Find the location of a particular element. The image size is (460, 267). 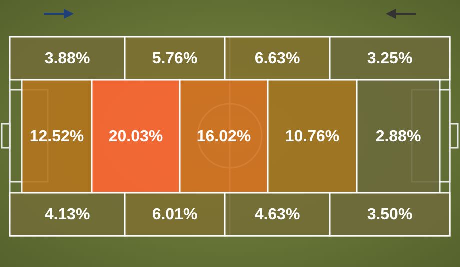

data-label: 3.25% is located at coordinates (390, 59).